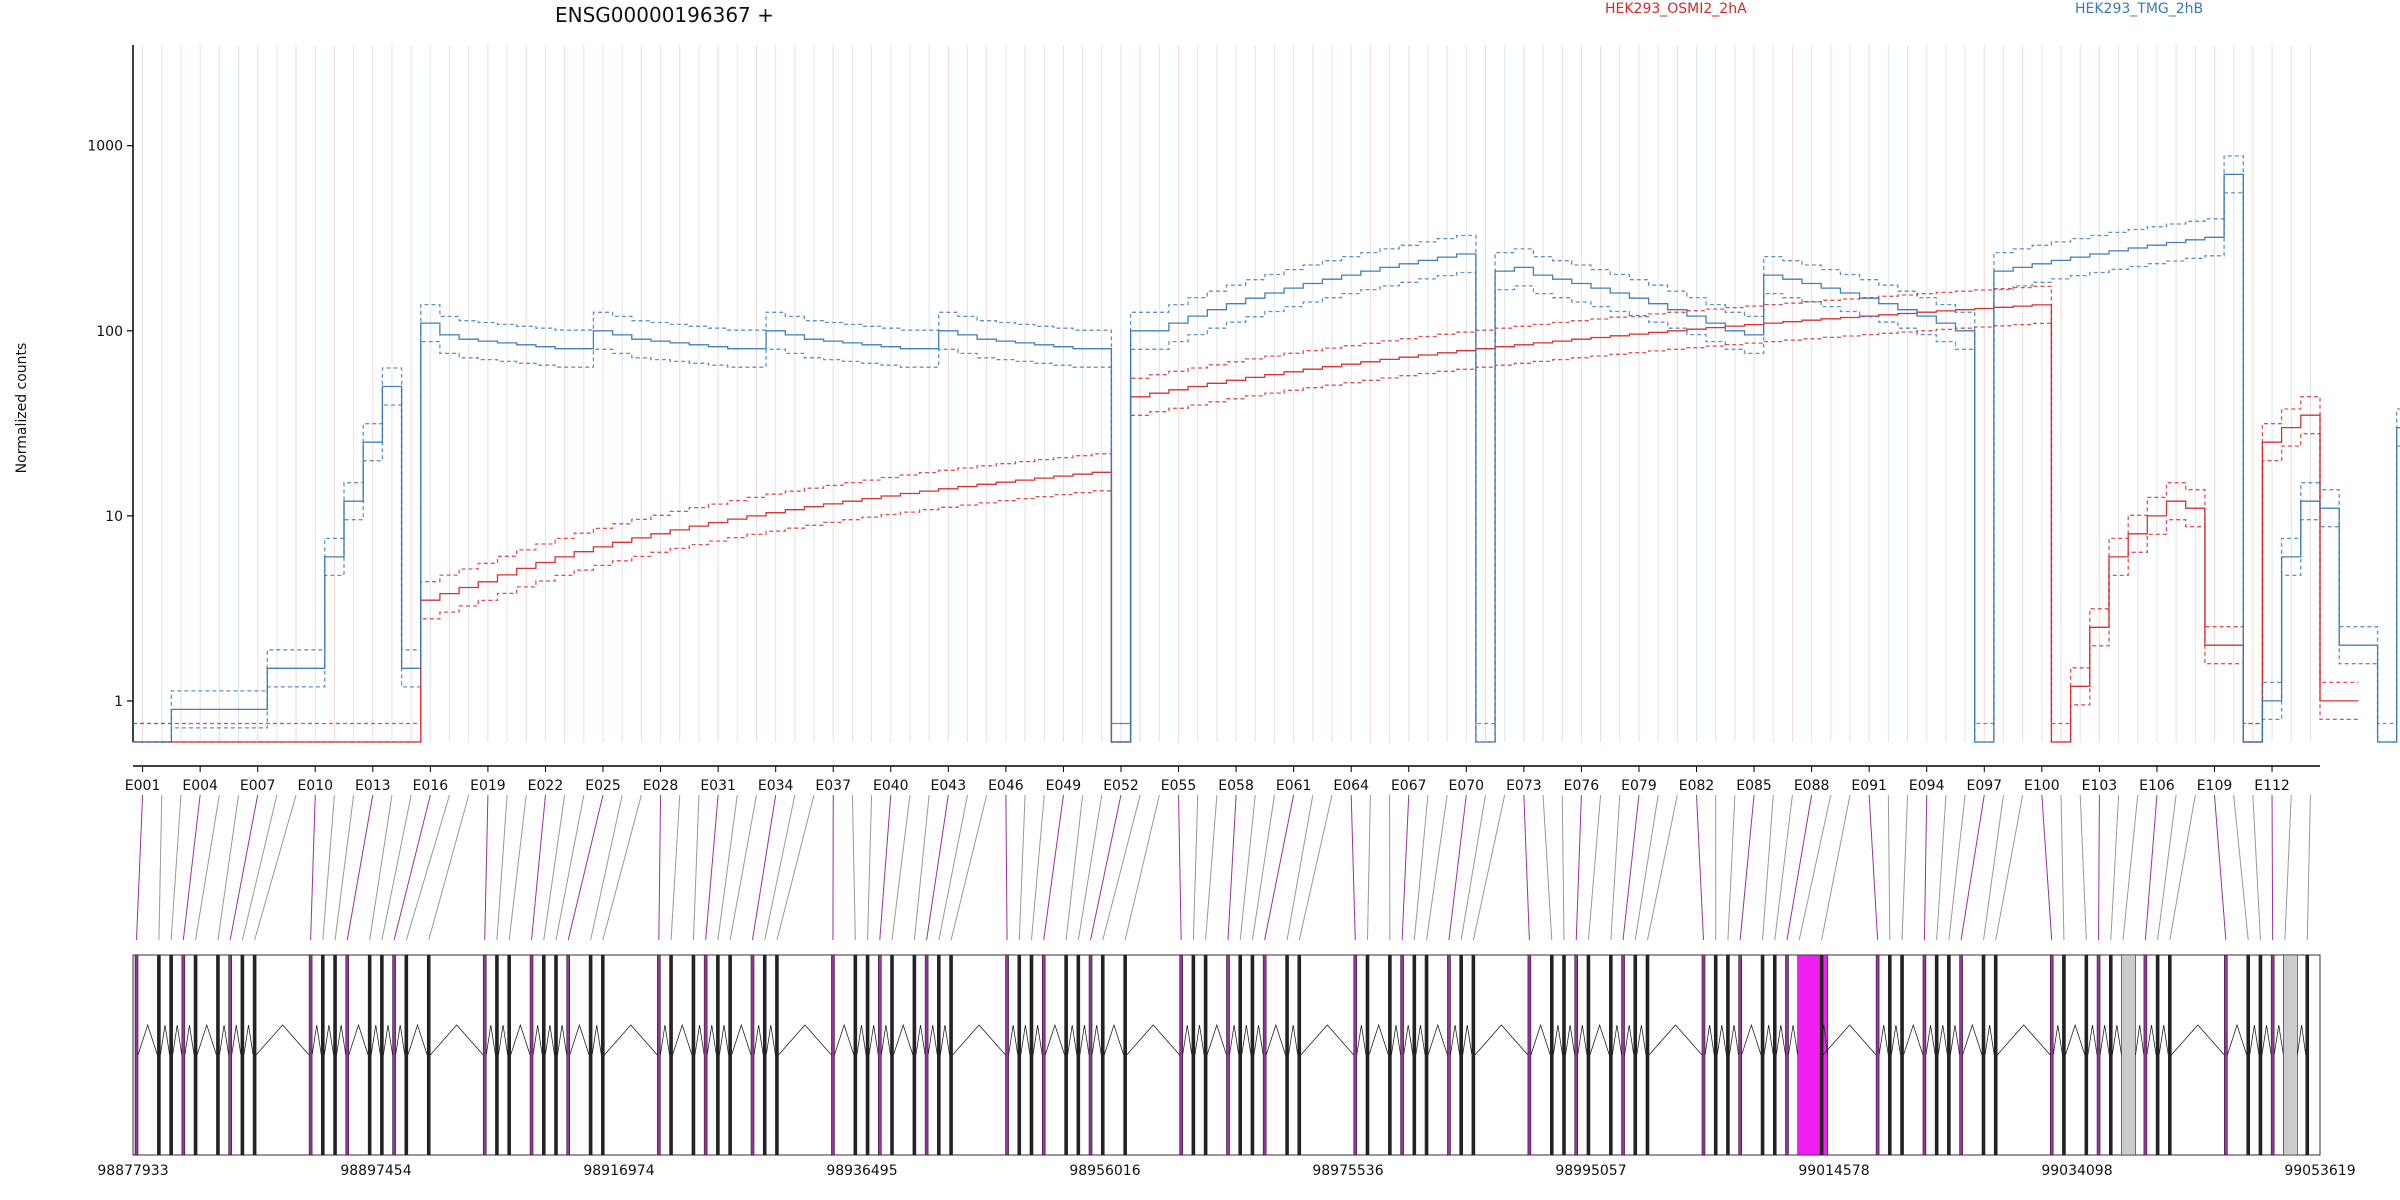  Describe the element at coordinates (375, 1040) in the screenshot. I see `intron-E014` at that location.